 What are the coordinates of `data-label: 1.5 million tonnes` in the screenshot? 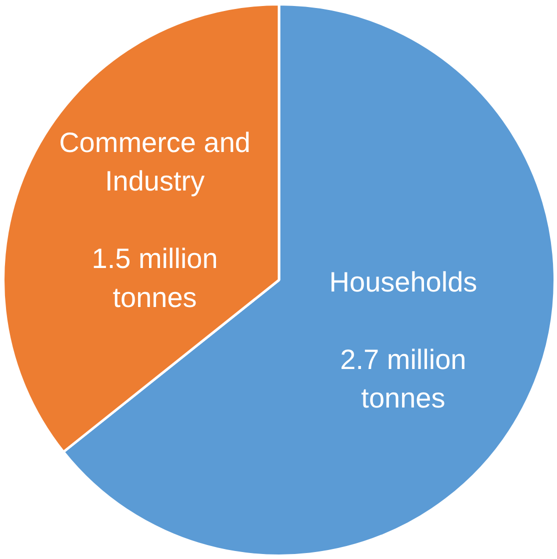 It's located at (155, 278).